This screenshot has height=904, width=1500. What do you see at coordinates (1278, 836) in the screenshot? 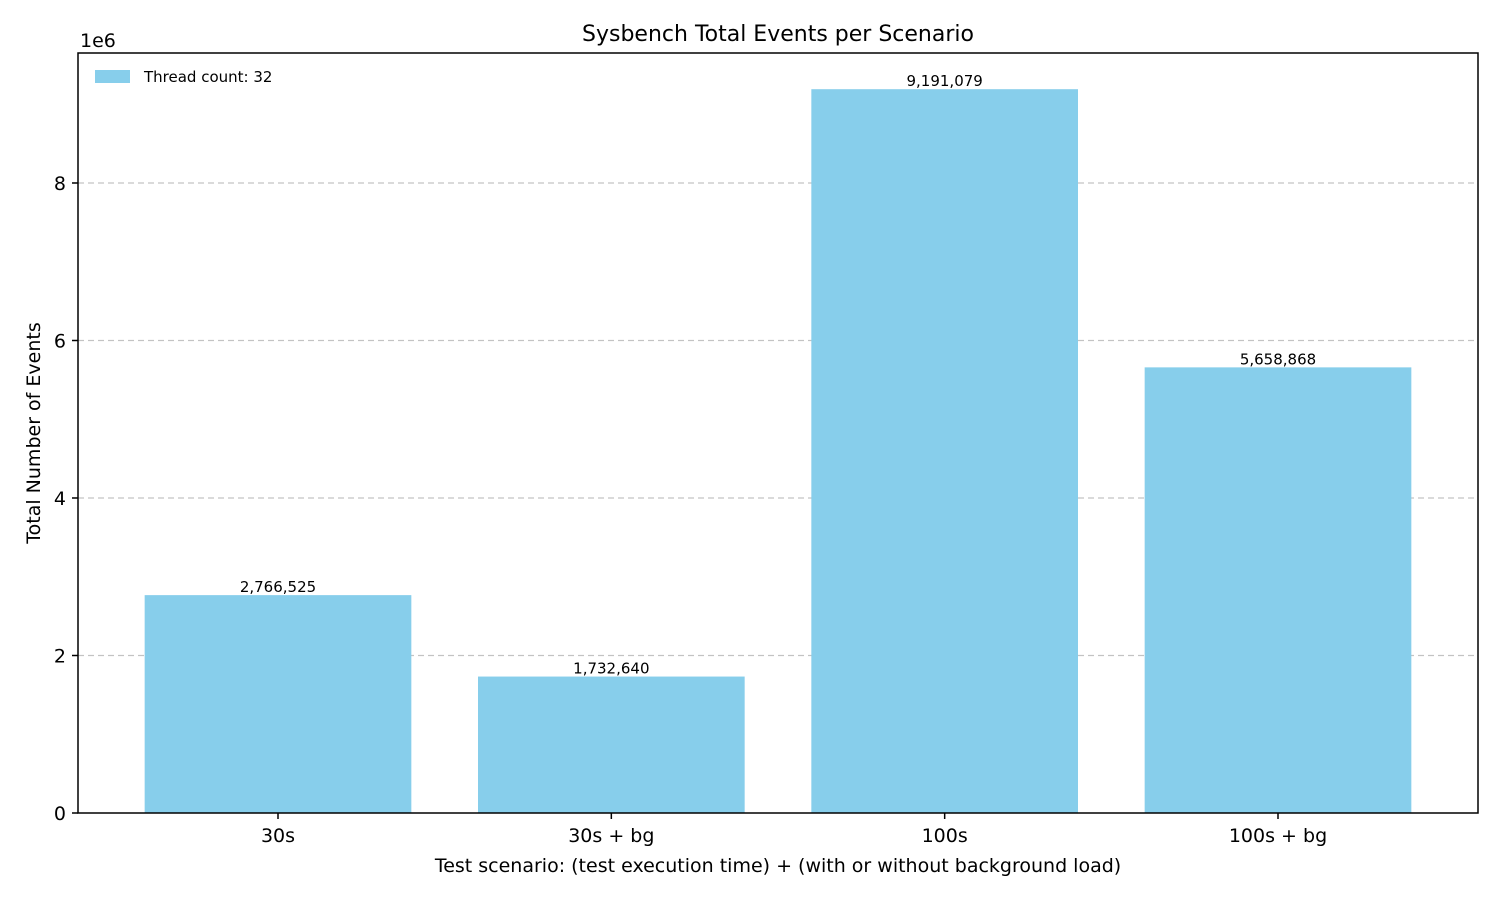
I see `x-tick-label: 100s + bg` at bounding box center [1278, 836].